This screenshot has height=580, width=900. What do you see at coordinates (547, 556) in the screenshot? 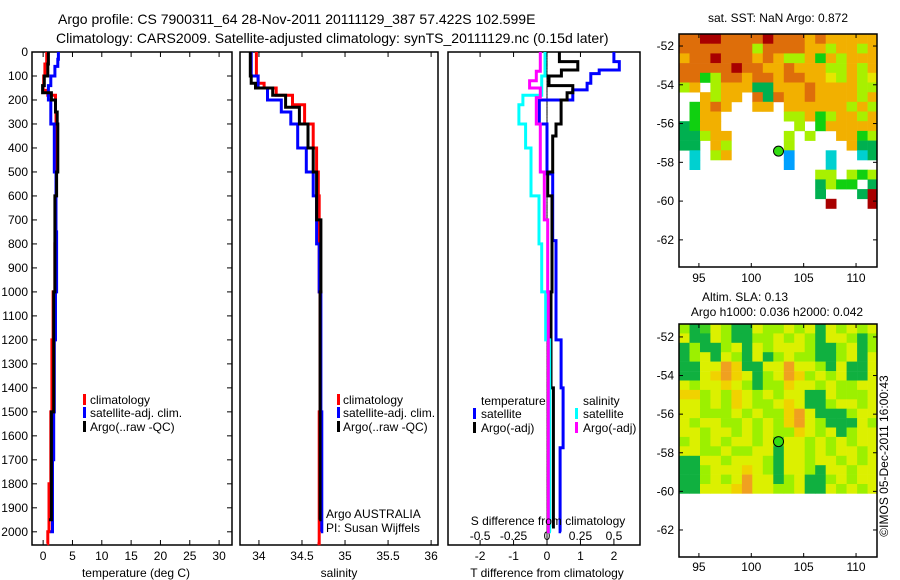
I see `x-tick-label: 0` at bounding box center [547, 556].